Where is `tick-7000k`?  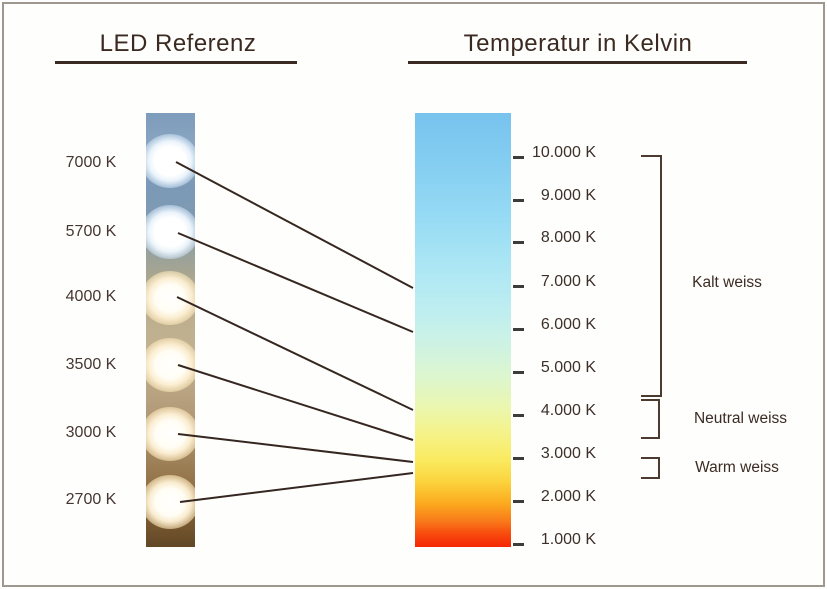 tick-7000k is located at coordinates (518, 286).